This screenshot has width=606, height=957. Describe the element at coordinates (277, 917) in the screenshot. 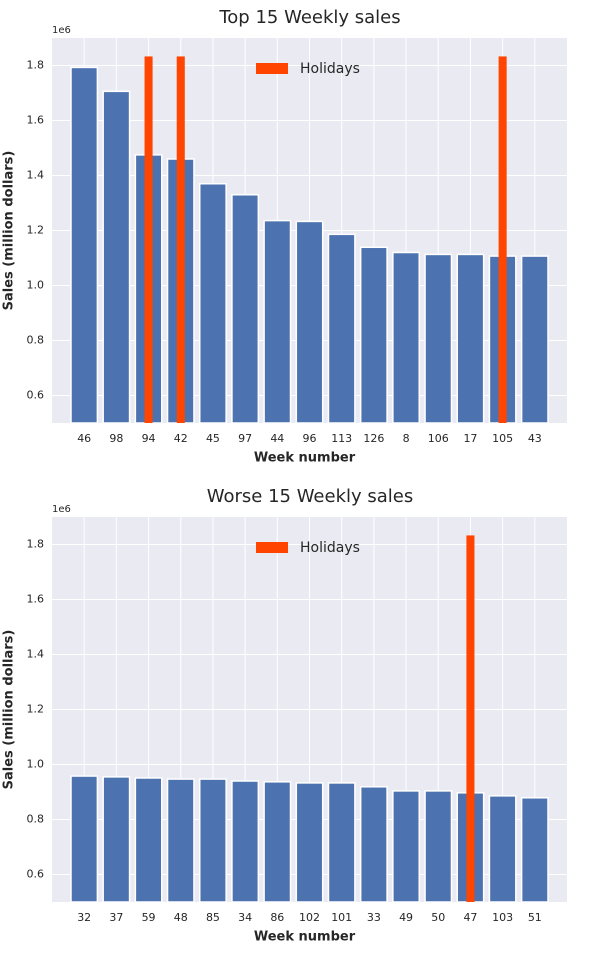

I see `x-tick-label: 86` at that location.